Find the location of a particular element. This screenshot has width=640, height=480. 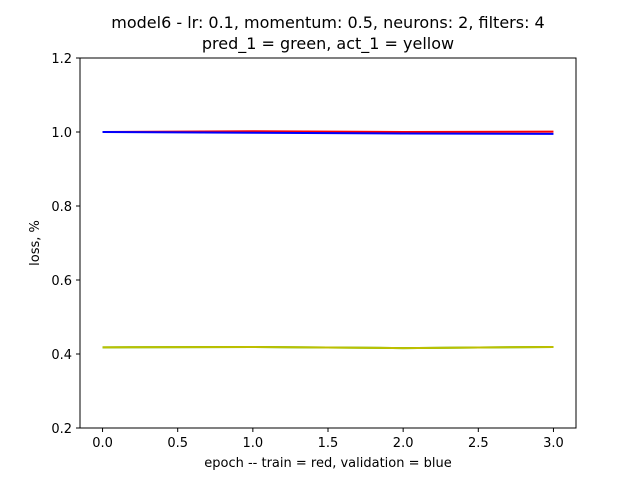

y-tick-label: 0.4 is located at coordinates (61, 355).